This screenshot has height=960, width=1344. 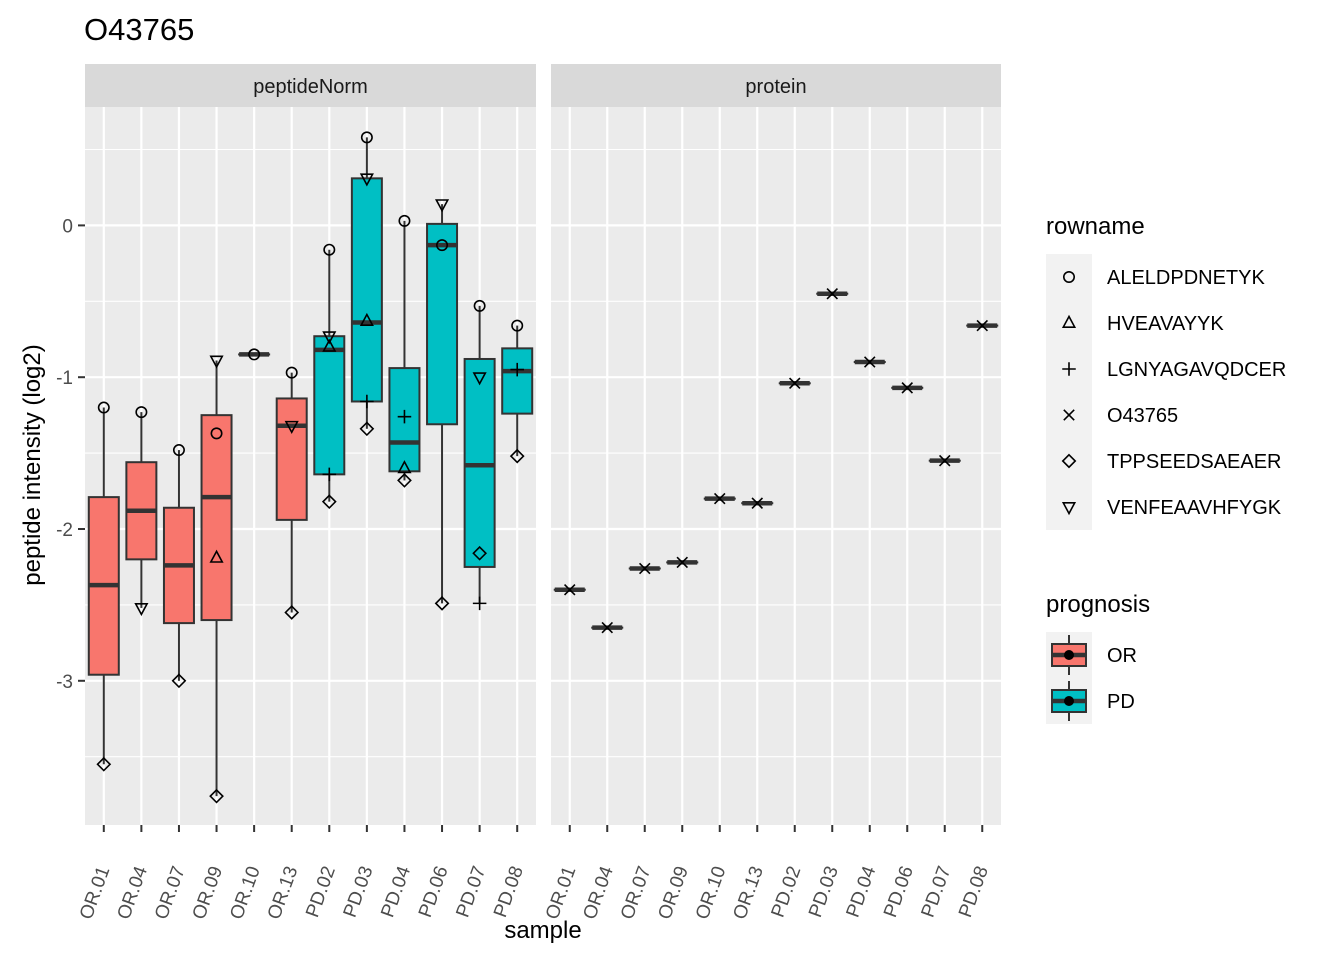 I want to click on legend-entry: O43765, so click(x=1120, y=416).